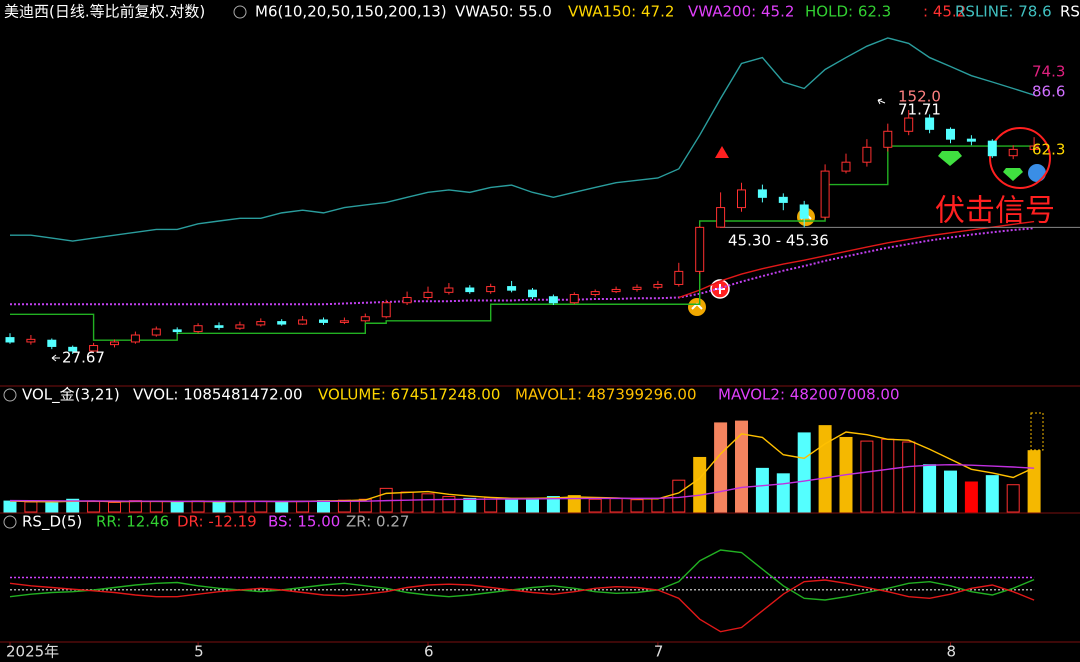 This screenshot has width=1080, height=662. What do you see at coordinates (1037, 173) in the screenshot?
I see `signal-globe` at bounding box center [1037, 173].